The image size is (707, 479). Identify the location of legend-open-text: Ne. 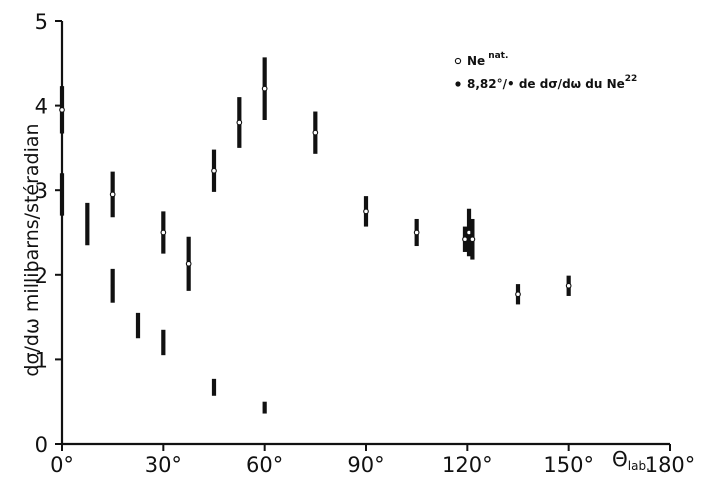
(476, 61).